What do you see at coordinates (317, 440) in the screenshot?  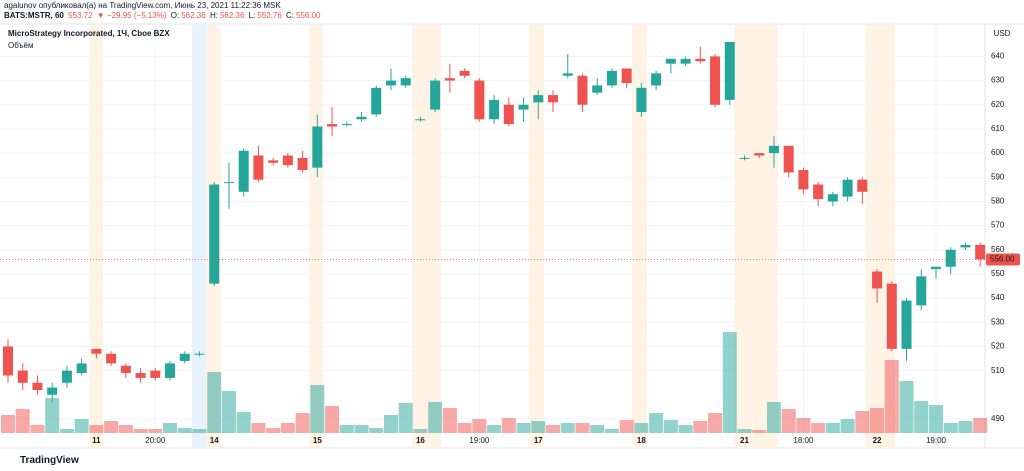 I see `x-tick-label: 15` at bounding box center [317, 440].